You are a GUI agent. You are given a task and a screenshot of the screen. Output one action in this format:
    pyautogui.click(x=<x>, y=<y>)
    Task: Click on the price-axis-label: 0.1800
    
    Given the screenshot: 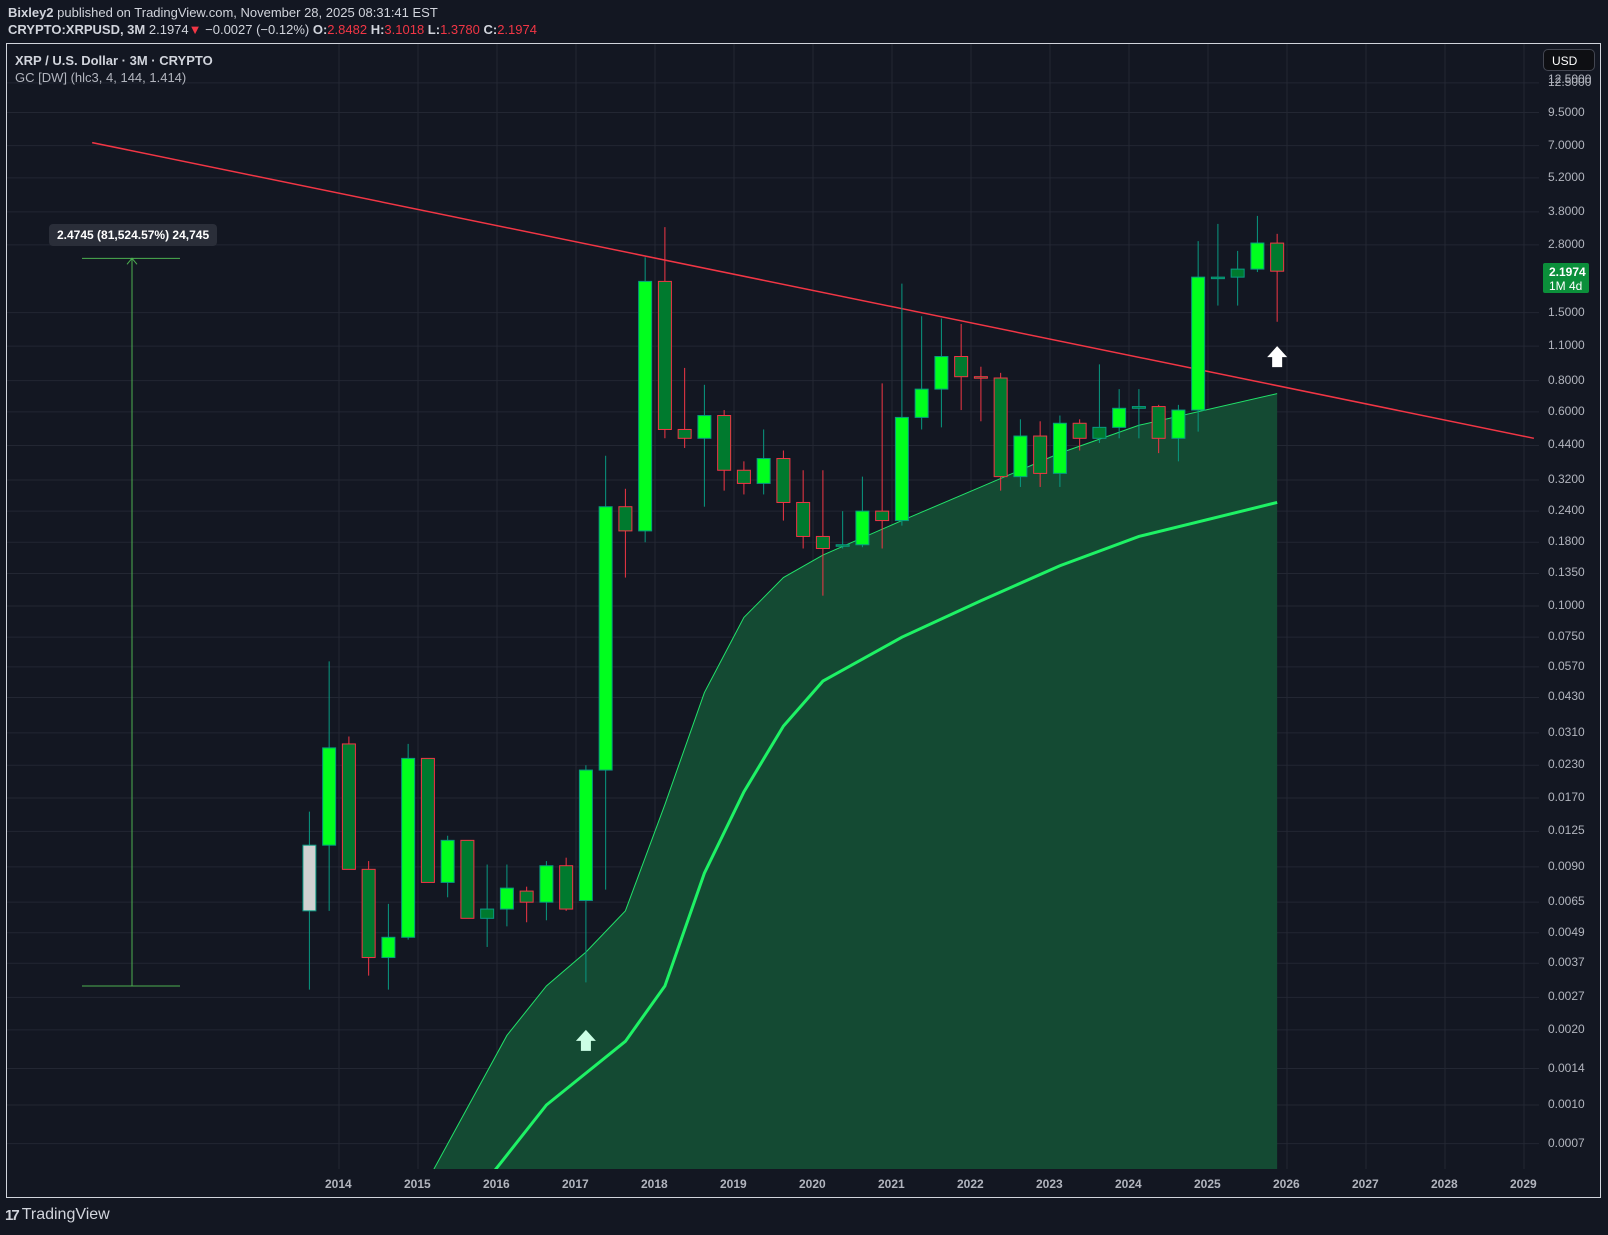 What is the action you would take?
    pyautogui.click(x=1566, y=541)
    